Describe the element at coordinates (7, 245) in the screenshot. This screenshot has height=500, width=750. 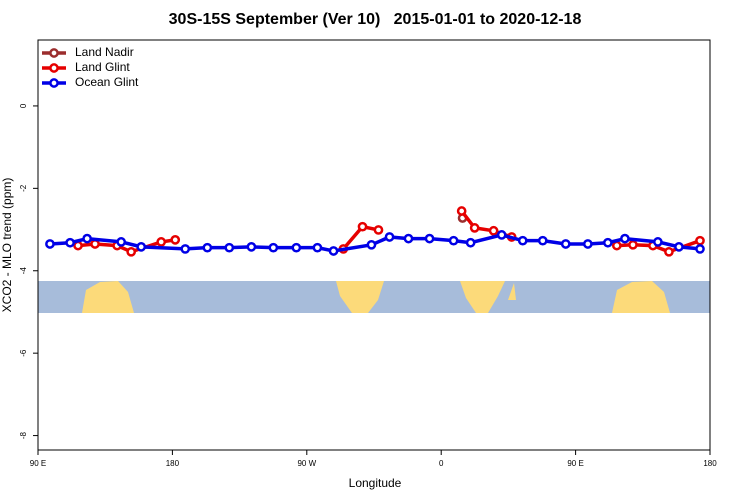
I see `y-axis-label: XCO2 - MLO trend (ppm)` at that location.